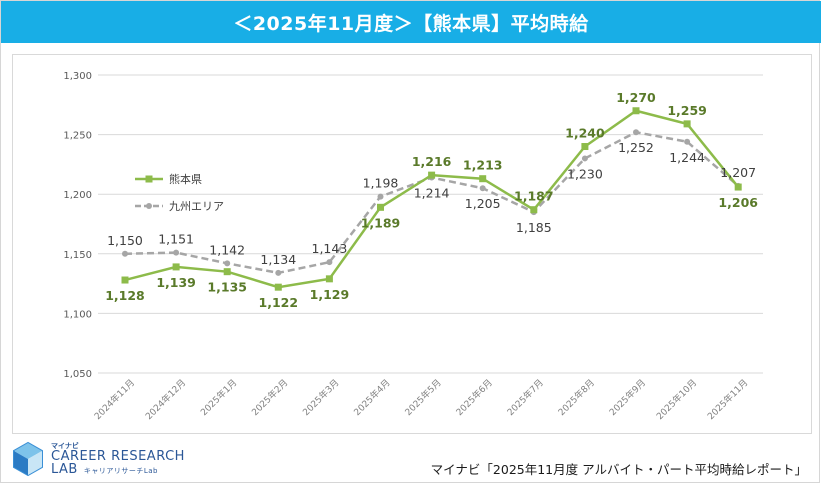  I want to click on x-tick-label: 2025年4月, so click(371, 397).